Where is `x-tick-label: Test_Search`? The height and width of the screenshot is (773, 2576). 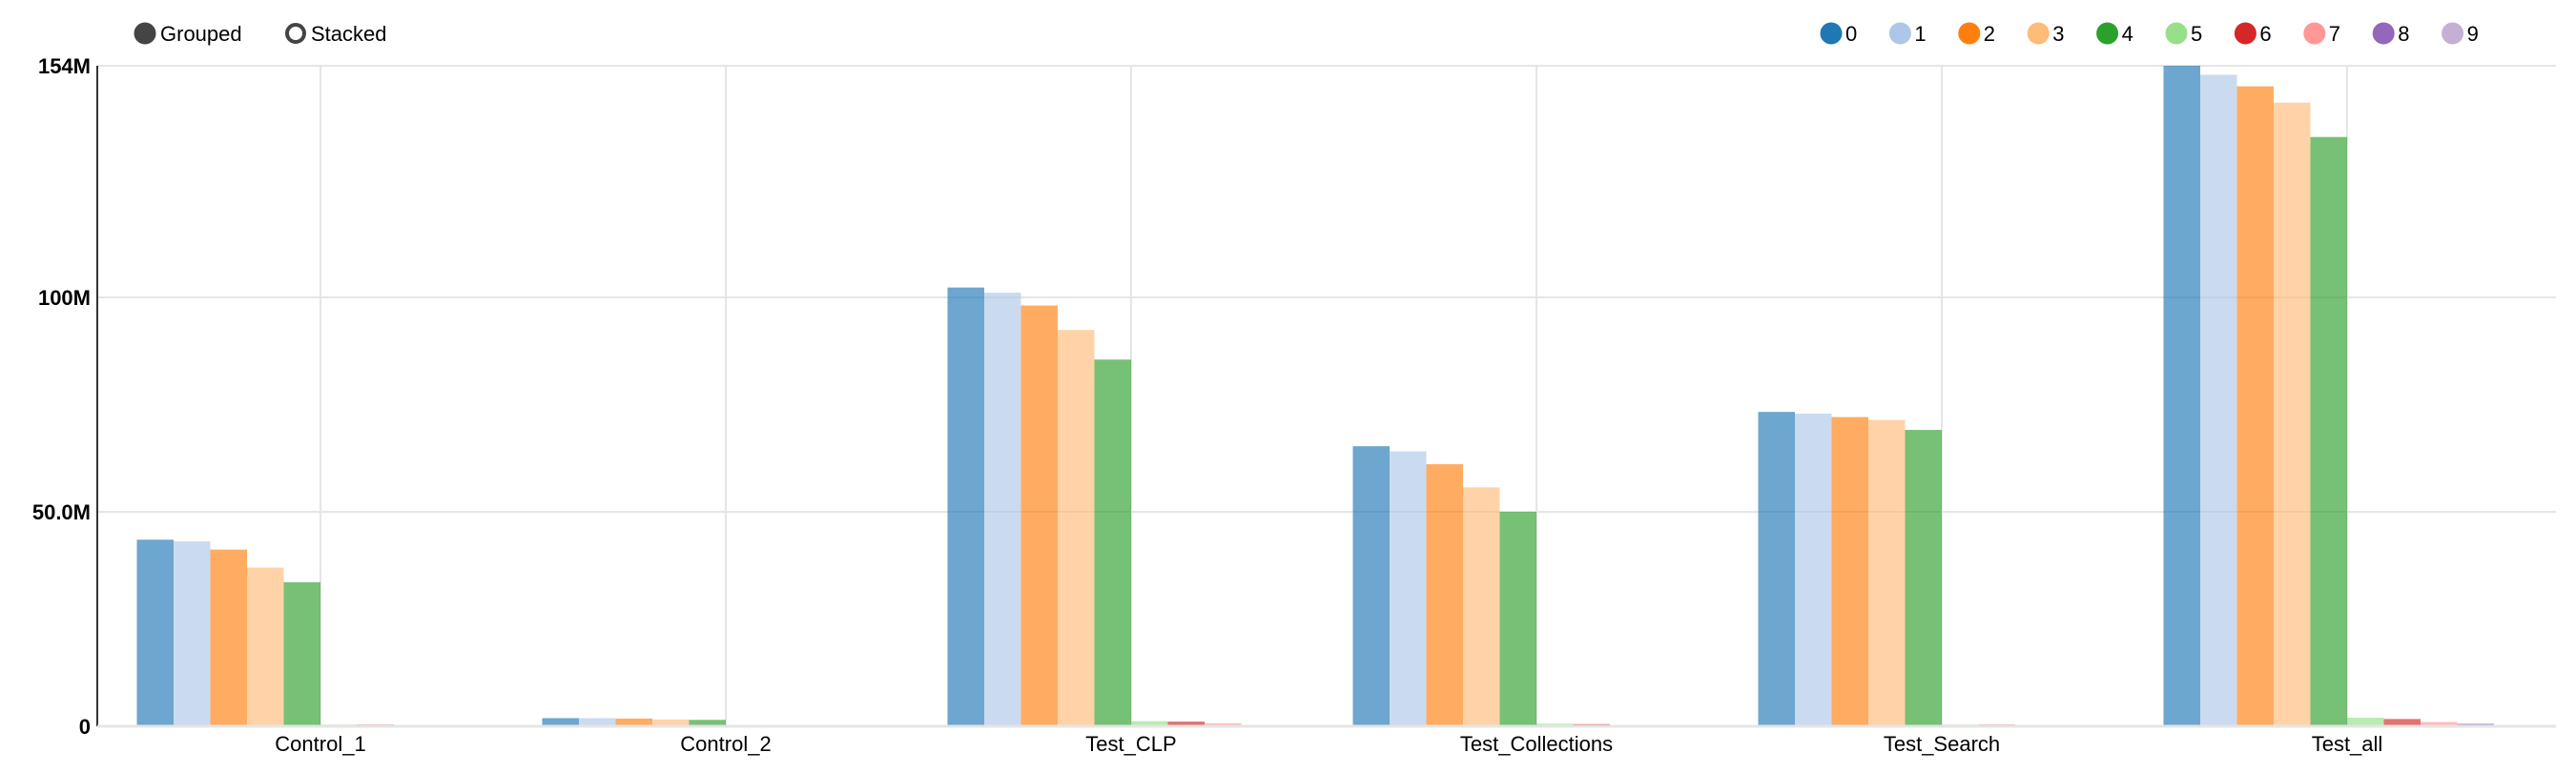
x-tick-label: Test_Search is located at coordinates (1942, 744).